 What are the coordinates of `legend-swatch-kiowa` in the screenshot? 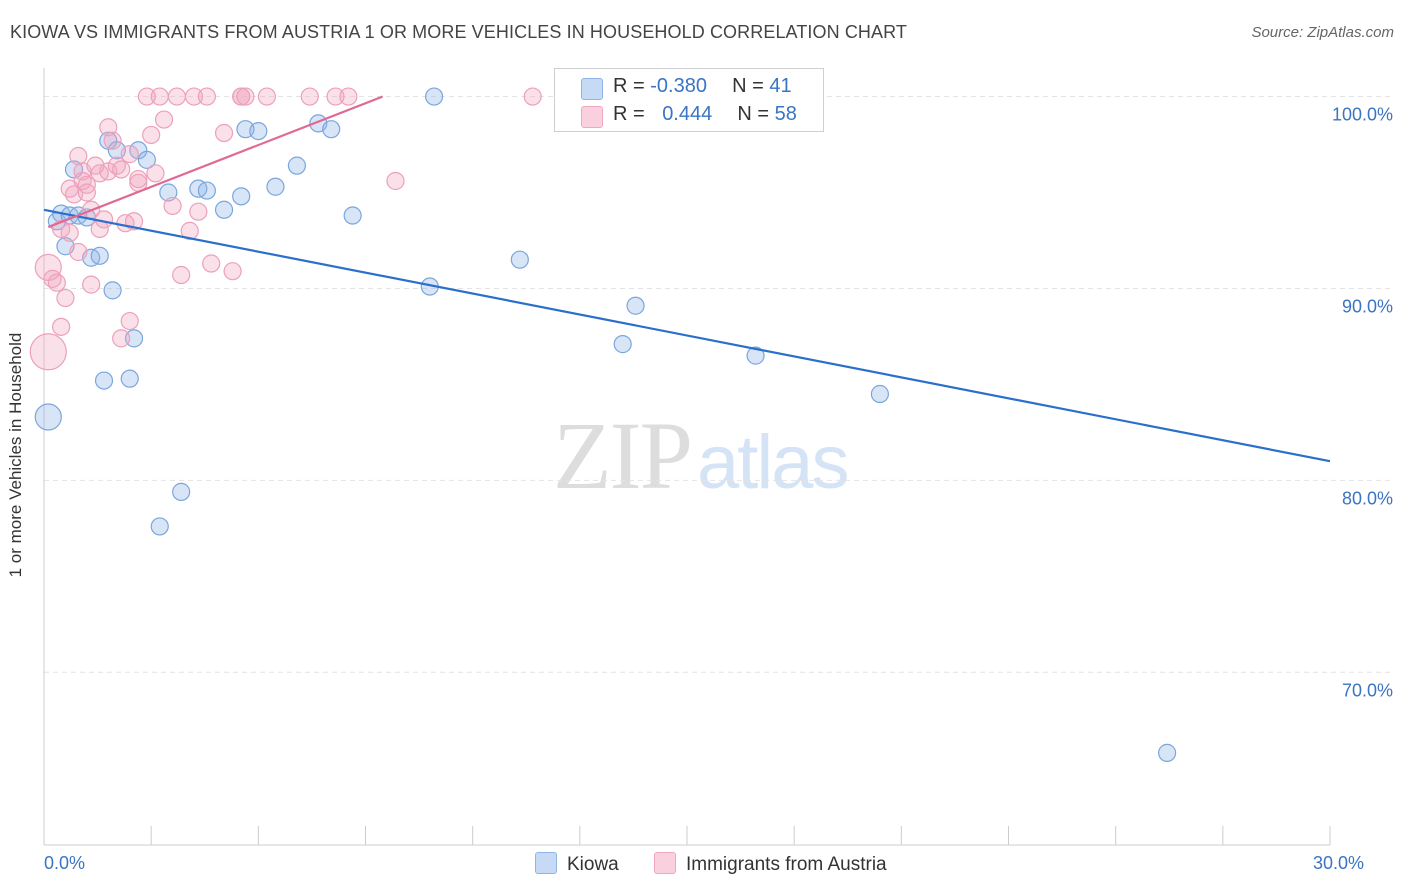 It's located at (592, 89).